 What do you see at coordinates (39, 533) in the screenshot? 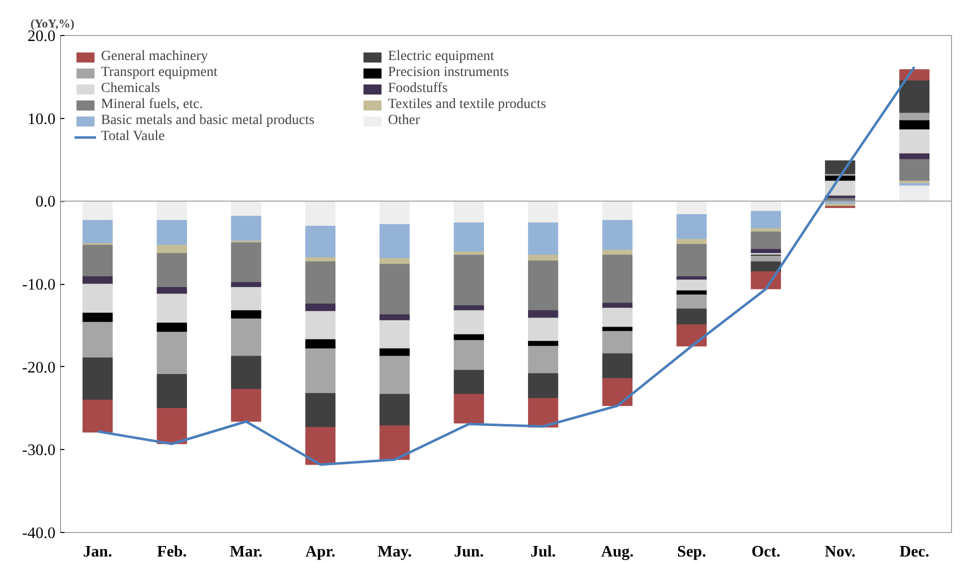
I see `y-tick-label: -40.0` at bounding box center [39, 533].